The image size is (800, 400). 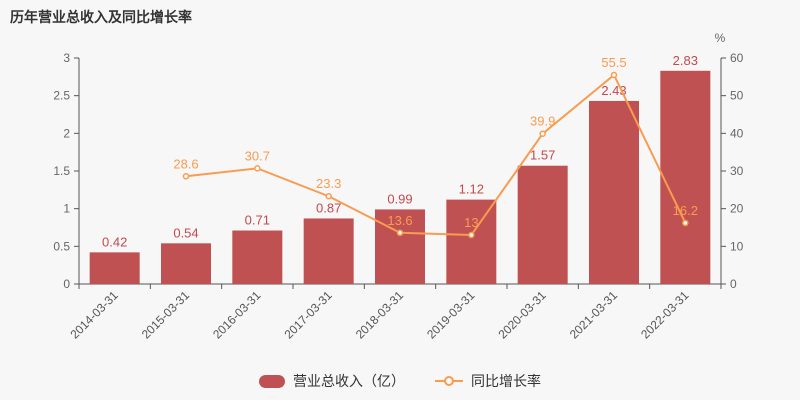 I want to click on x-axis-label: 2014-03-31, so click(x=94, y=315).